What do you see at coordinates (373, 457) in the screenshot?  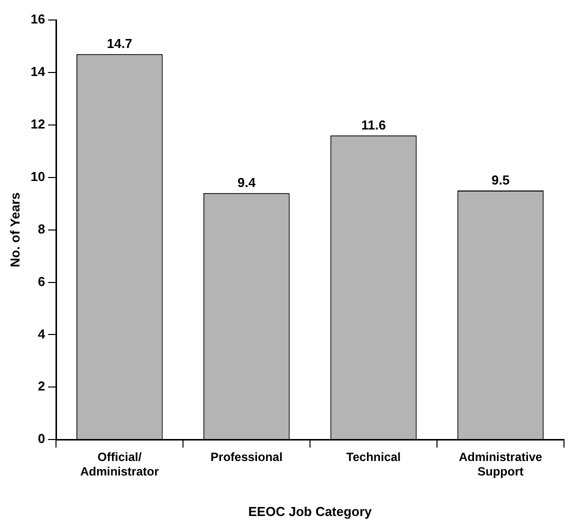 I see `x-tick-label: Technical` at bounding box center [373, 457].